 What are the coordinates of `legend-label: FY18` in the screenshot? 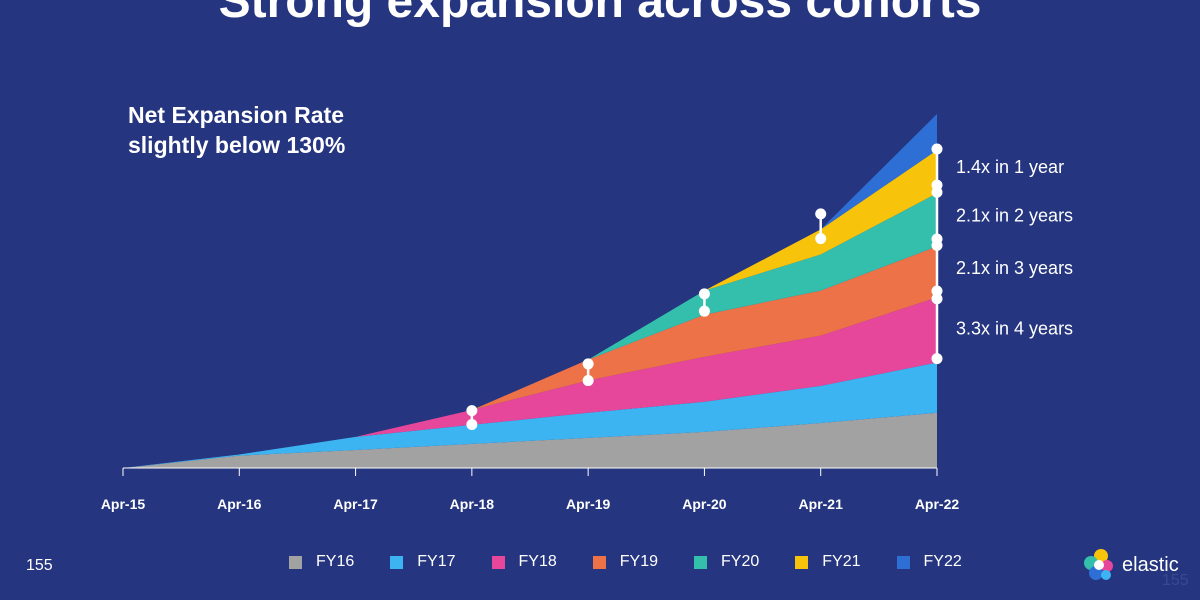 It's located at (537, 561).